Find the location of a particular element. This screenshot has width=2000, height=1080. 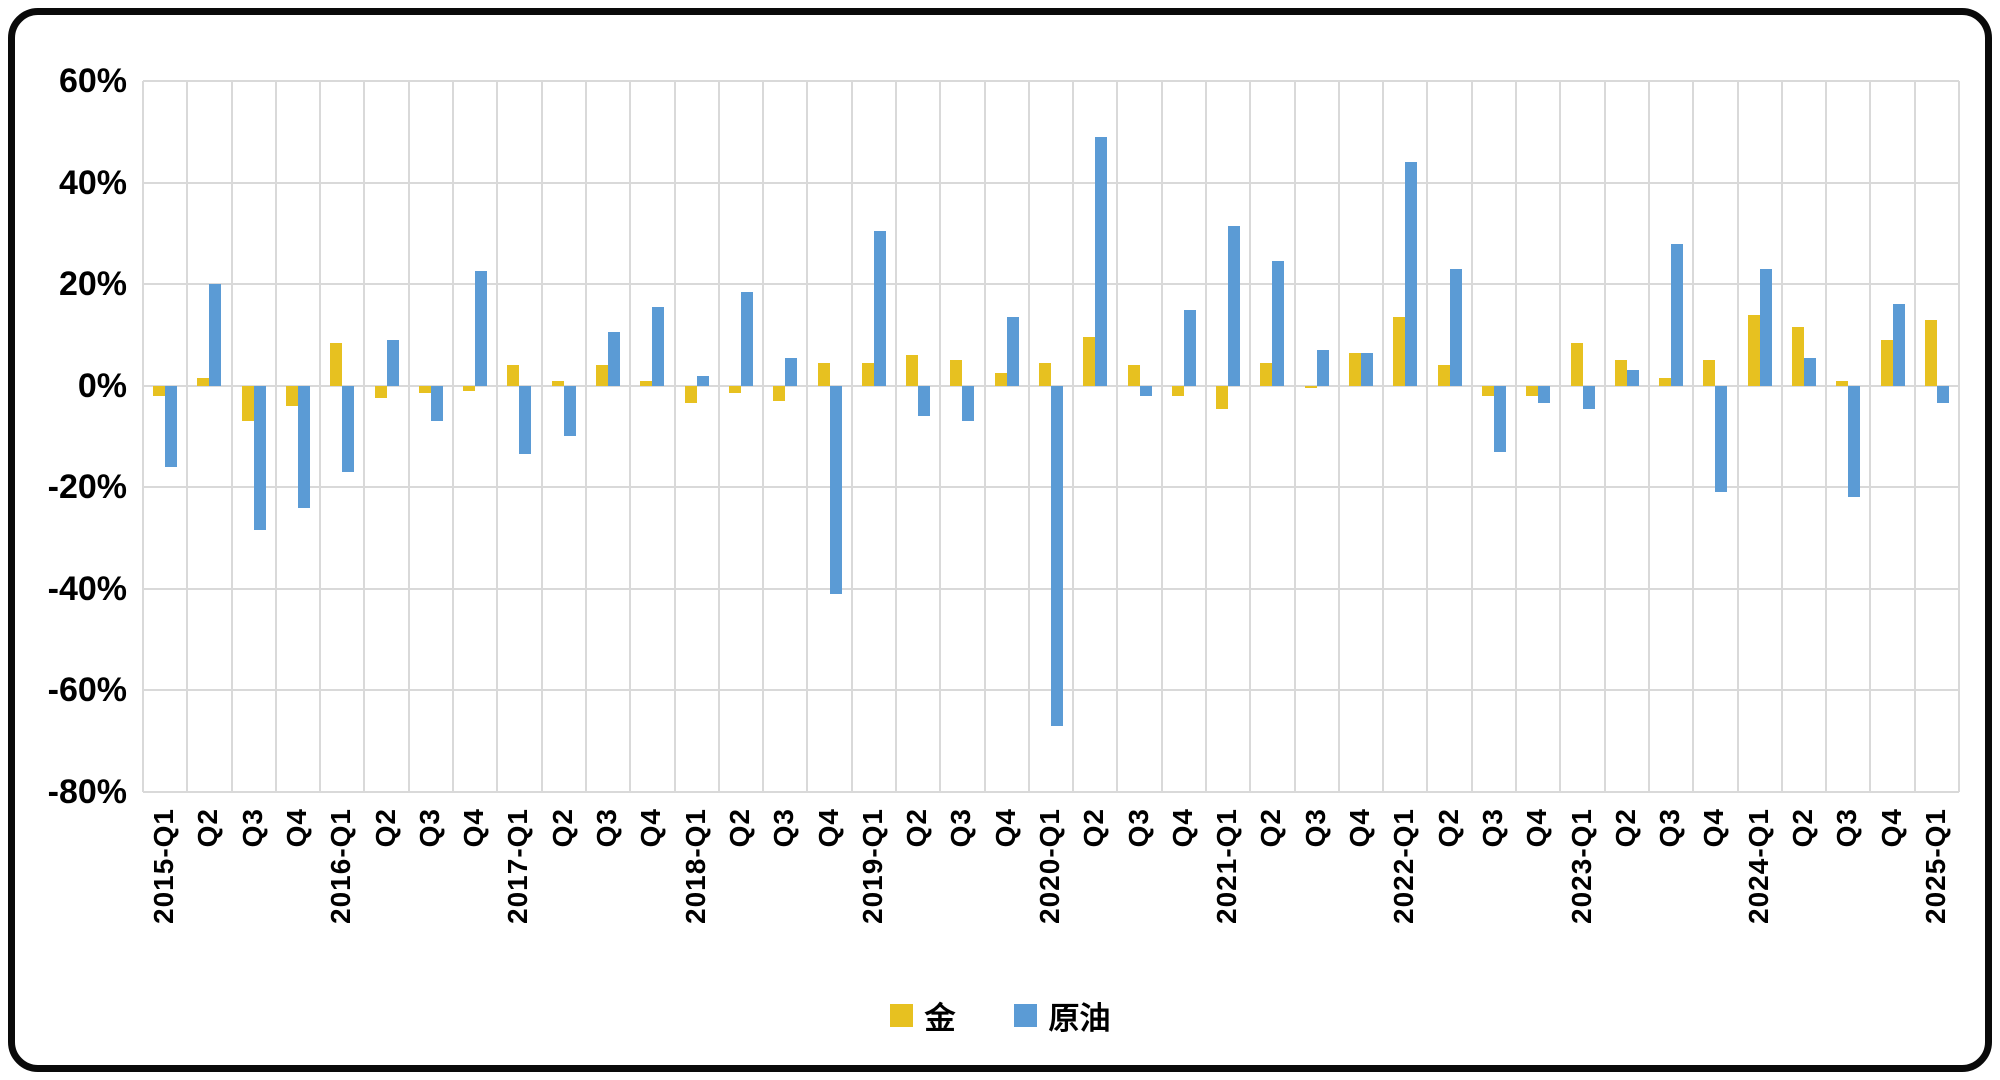

oil-series-swatch is located at coordinates (1025, 1015).